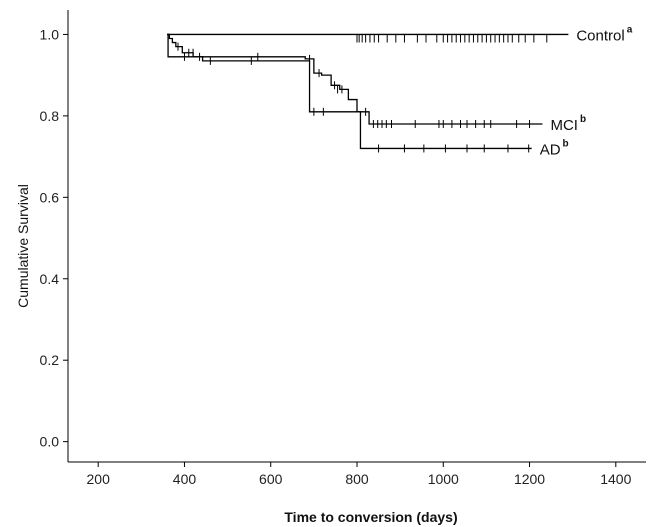 This screenshot has width=654, height=527. I want to click on y-tick-label: 1.0, so click(50, 34).